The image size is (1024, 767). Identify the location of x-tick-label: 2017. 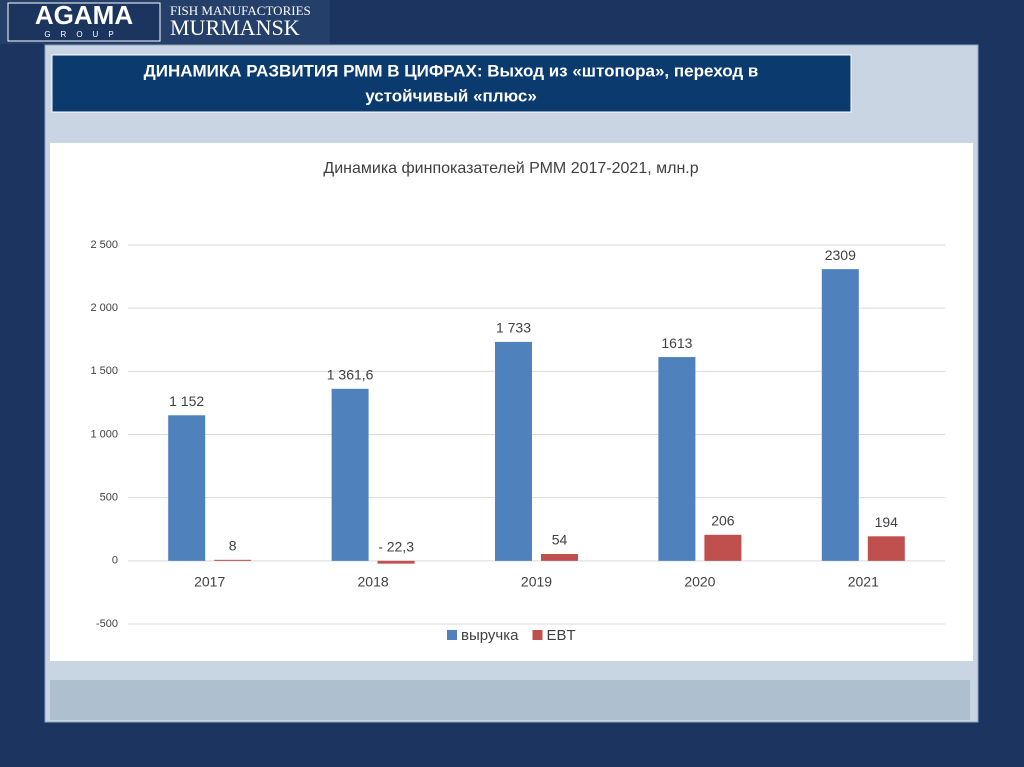
(209, 582).